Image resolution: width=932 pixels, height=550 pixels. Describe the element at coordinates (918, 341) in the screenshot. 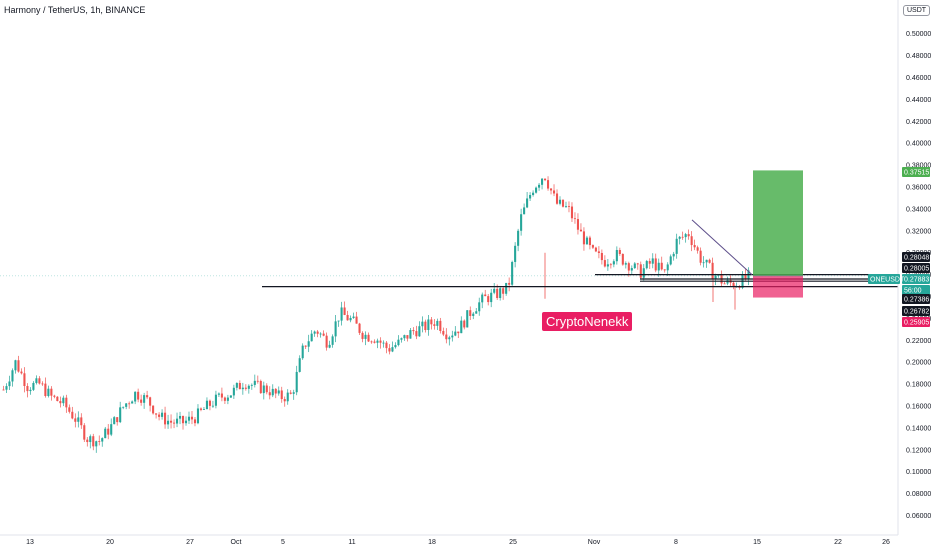

I see `price-tick-label: 0.22000` at that location.